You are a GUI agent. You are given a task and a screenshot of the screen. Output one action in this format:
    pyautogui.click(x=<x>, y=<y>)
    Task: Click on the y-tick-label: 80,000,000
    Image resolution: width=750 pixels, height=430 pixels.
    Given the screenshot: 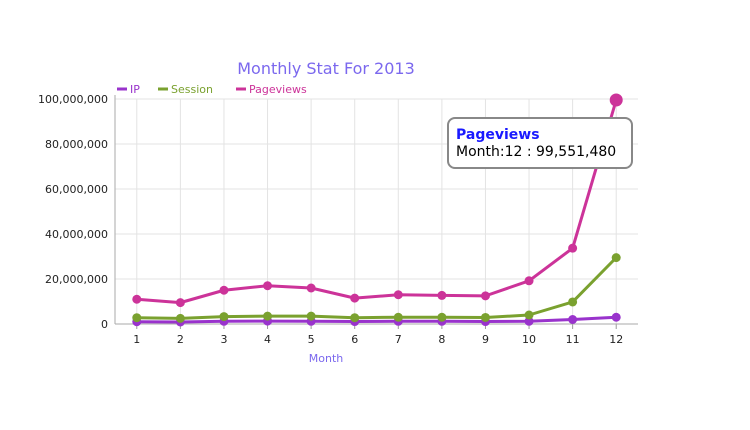 What is the action you would take?
    pyautogui.click(x=76, y=144)
    